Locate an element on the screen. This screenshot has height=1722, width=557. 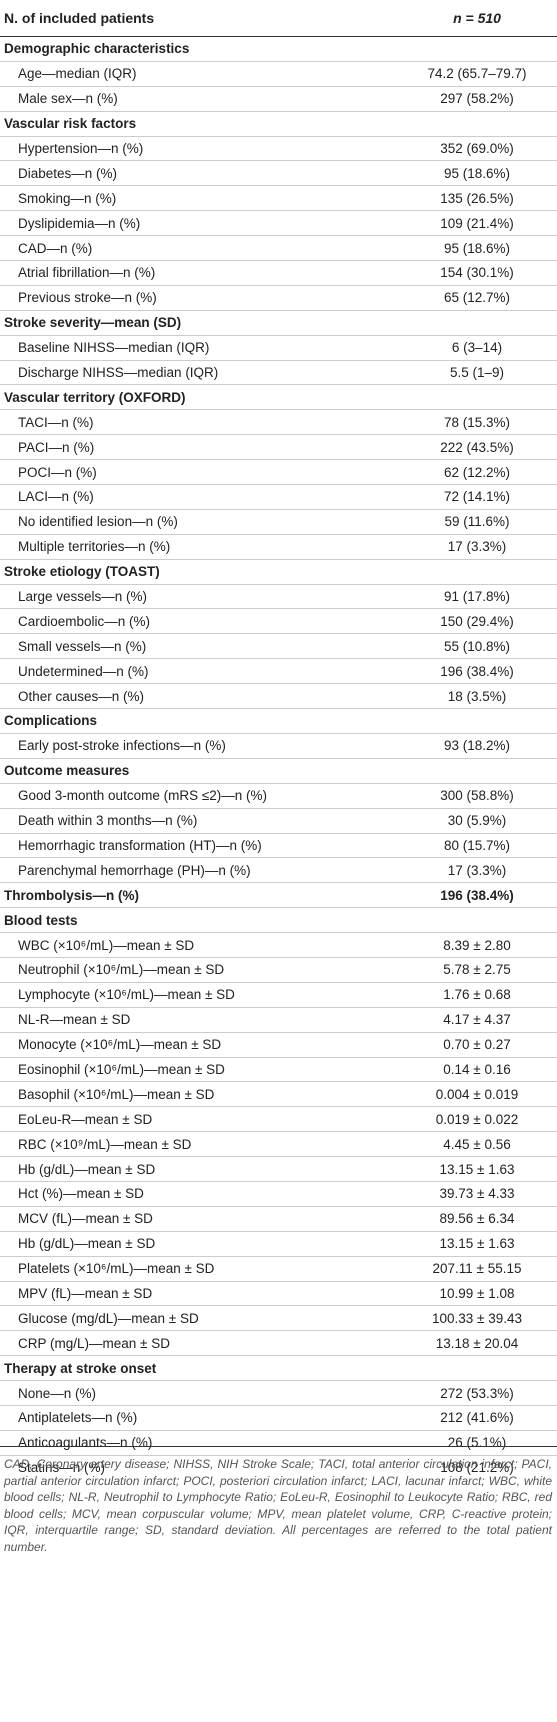
row-label: Male sex—n (%) is located at coordinates (68, 99).